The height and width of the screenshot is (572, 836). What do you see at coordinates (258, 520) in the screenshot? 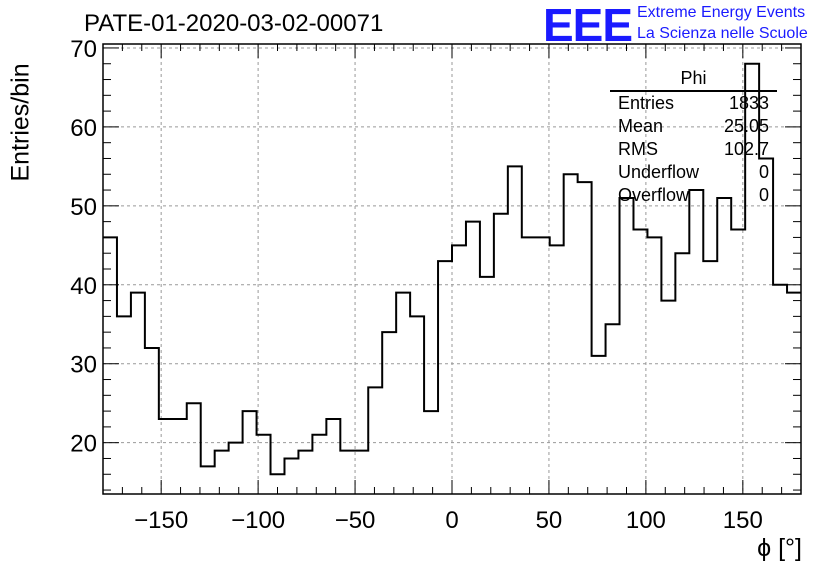
I see `x-tick-label: −100` at bounding box center [258, 520].